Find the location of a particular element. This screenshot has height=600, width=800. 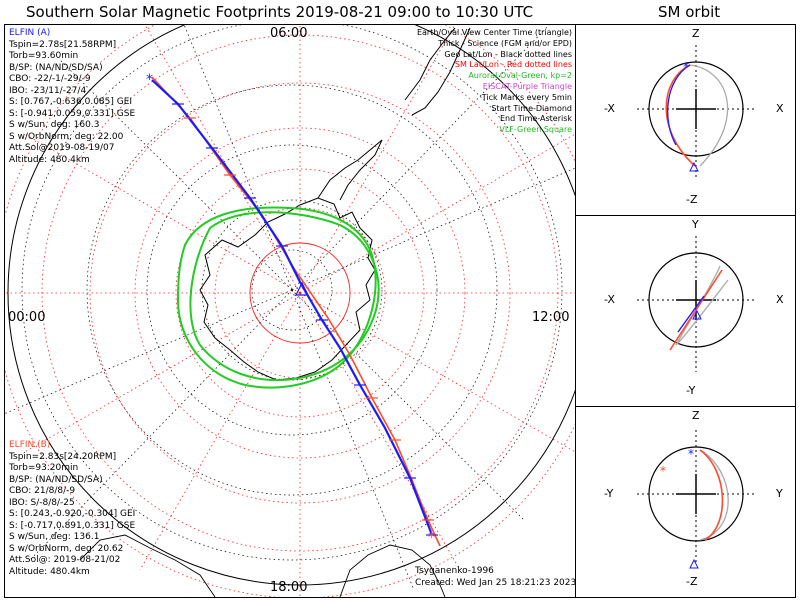

panel2-axis-left: -X is located at coordinates (609, 299).